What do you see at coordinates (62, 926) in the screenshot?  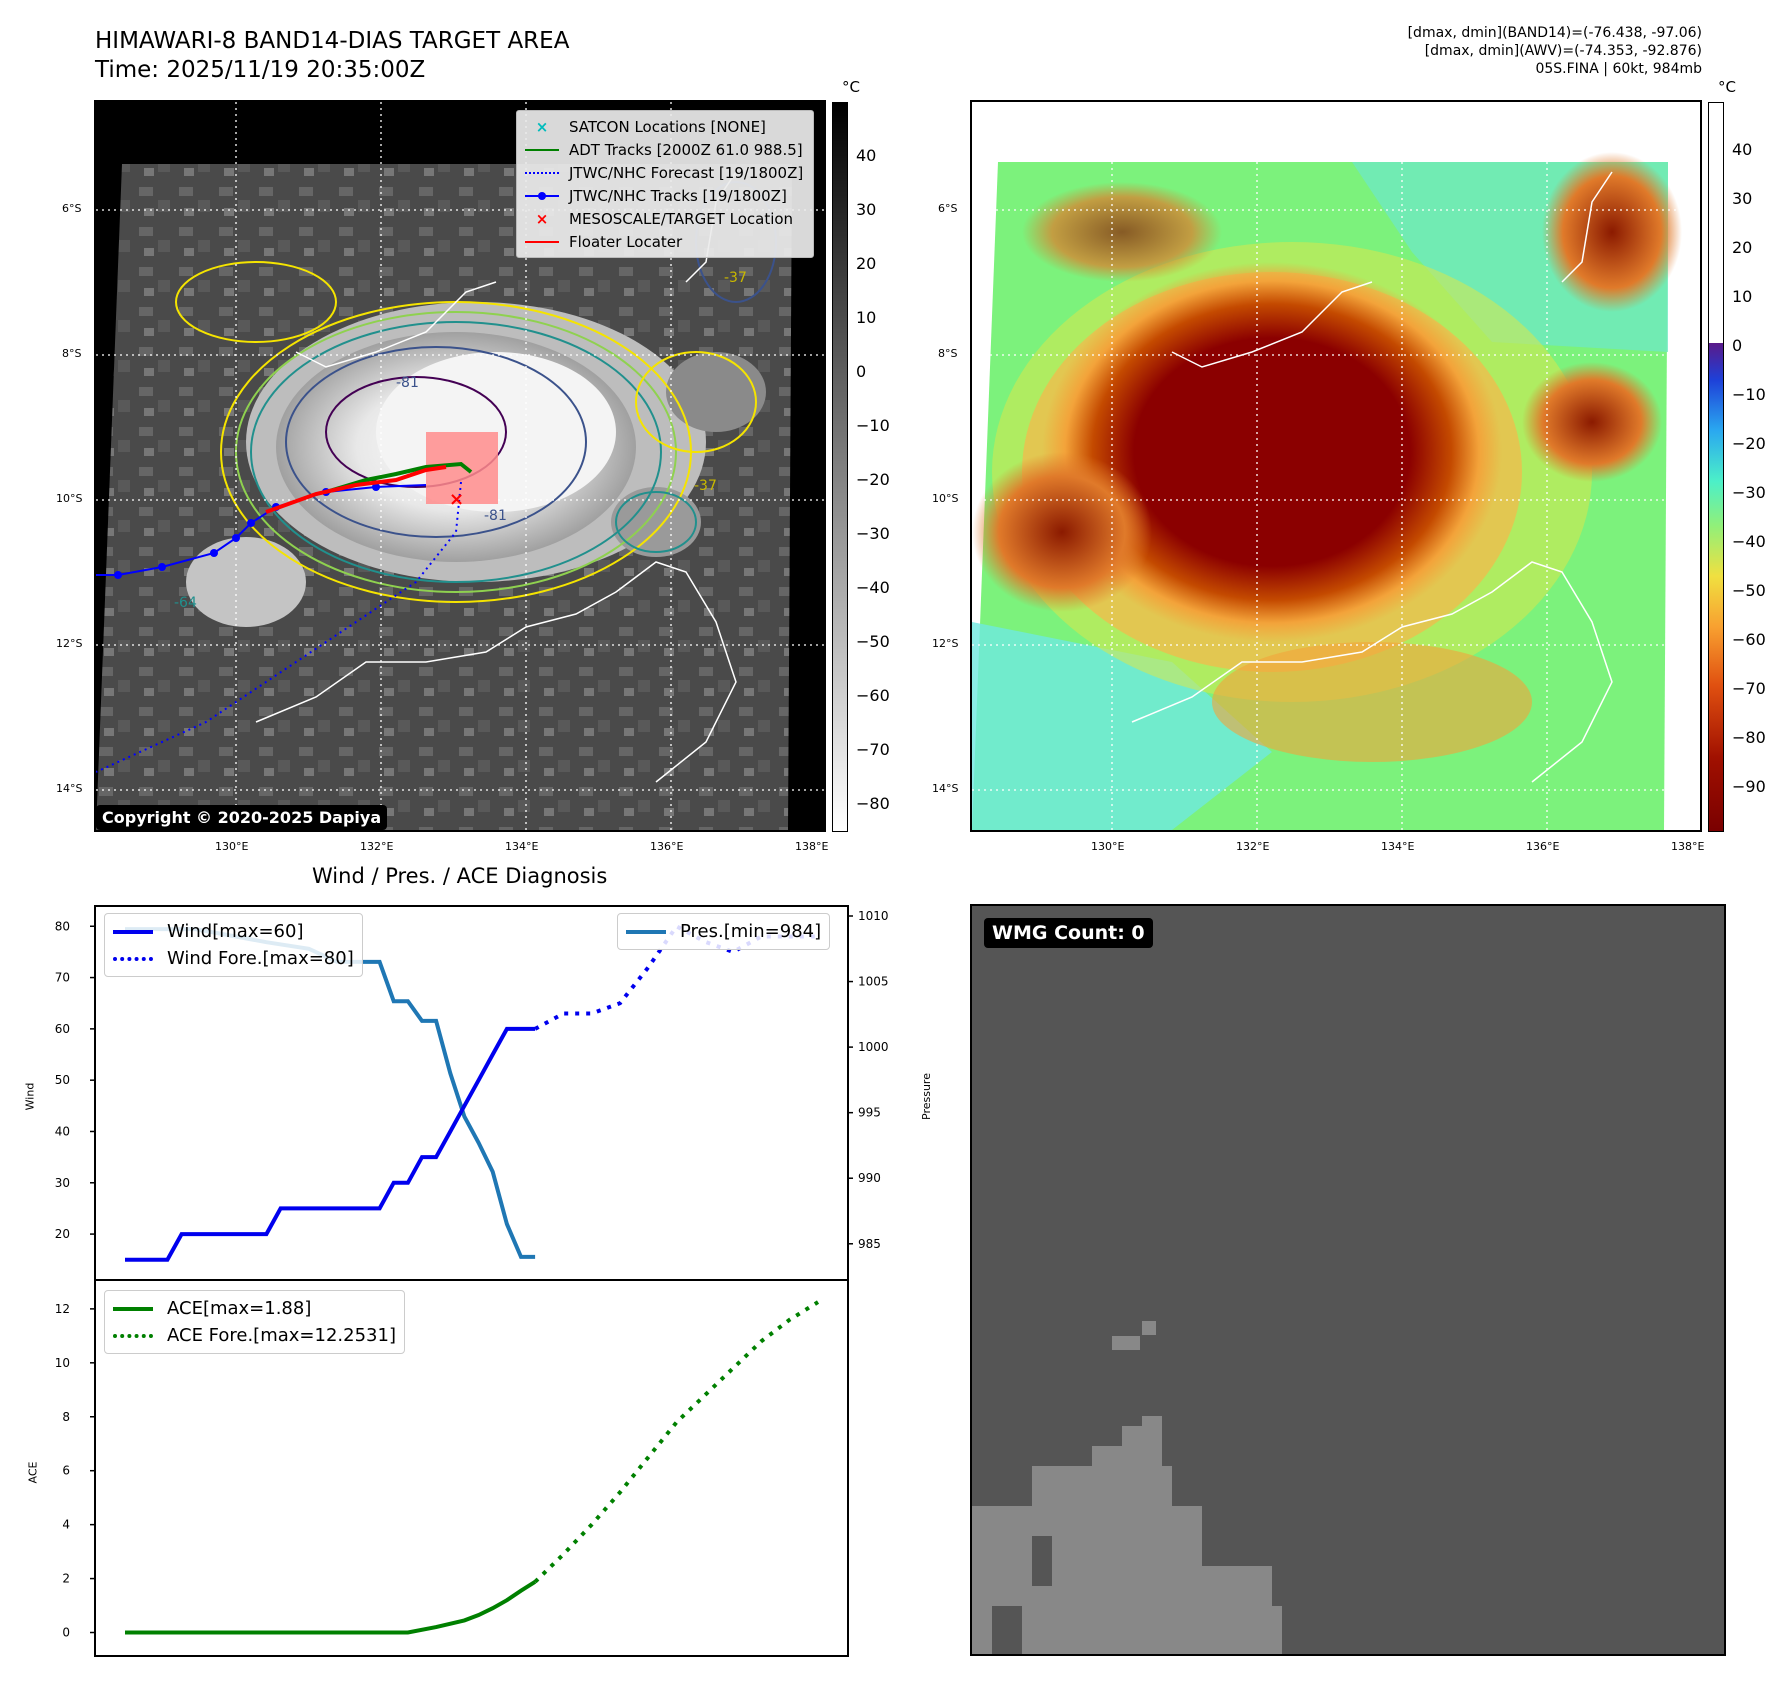 I see `wind-tick: 80` at bounding box center [62, 926].